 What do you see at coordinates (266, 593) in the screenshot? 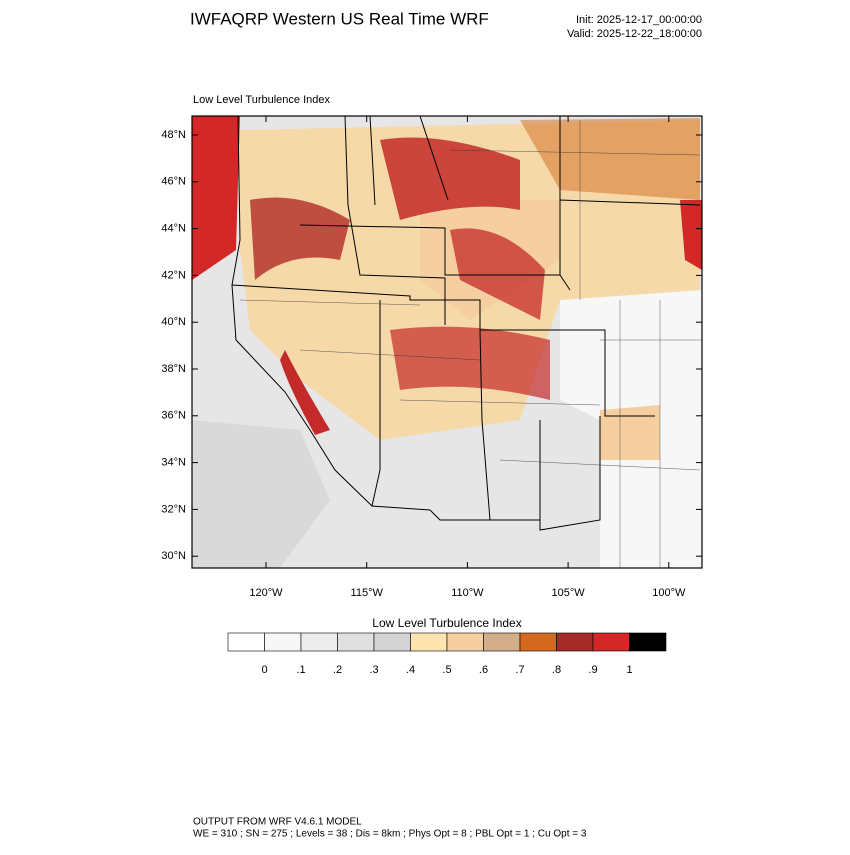
I see `lon-label: 120°W` at bounding box center [266, 593].